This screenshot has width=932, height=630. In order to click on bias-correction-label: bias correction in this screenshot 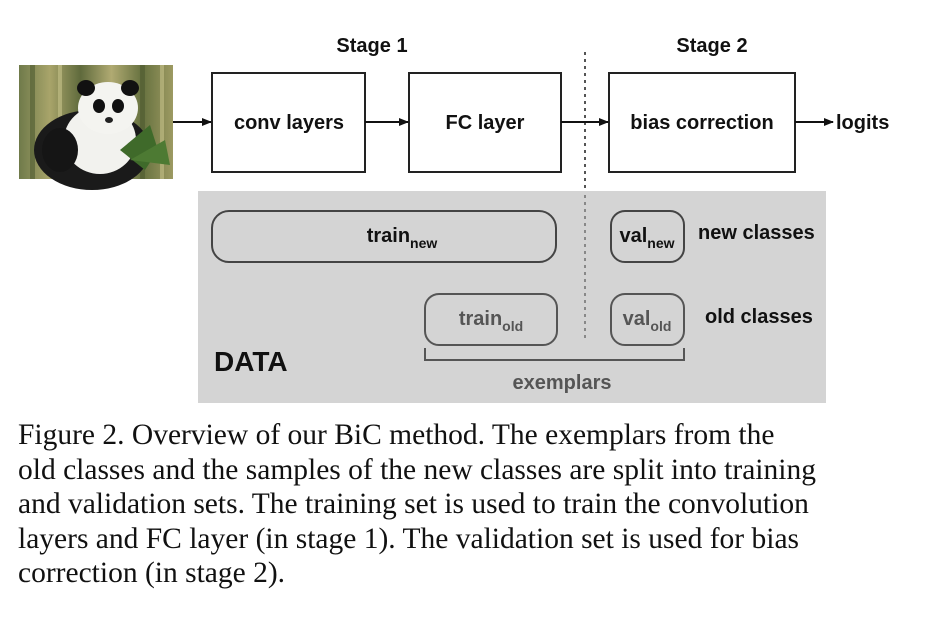, I will do `click(701, 123)`.